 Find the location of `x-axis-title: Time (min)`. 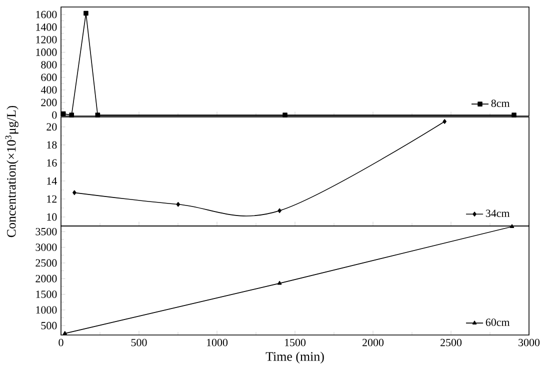

x-axis-title: Time (min) is located at coordinates (295, 358).